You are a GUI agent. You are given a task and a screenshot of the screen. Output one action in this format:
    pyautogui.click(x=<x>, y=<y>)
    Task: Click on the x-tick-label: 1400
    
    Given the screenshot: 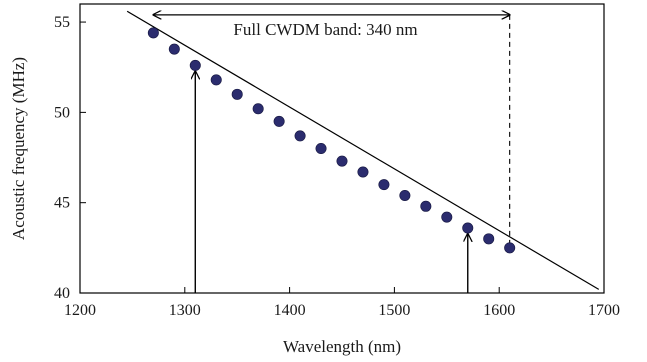 What is the action you would take?
    pyautogui.click(x=290, y=310)
    